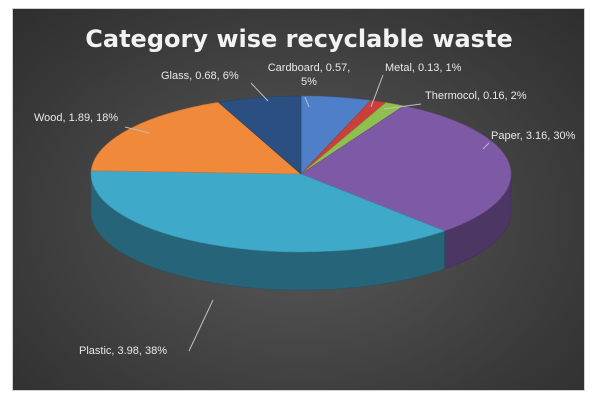 This screenshot has height=401, width=597. I want to click on data-label-metal: Metal, 0.13, 1%, so click(423, 68).